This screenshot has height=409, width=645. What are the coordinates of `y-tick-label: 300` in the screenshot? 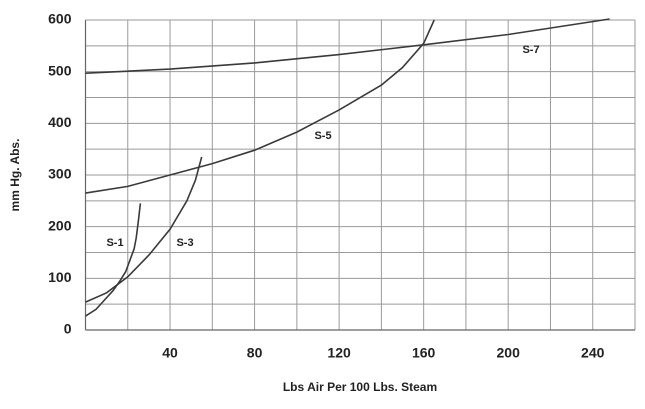 It's located at (60, 174).